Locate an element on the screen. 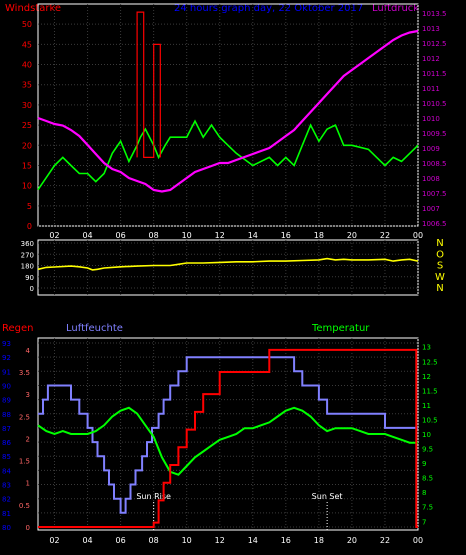 The image size is (466, 555). wind-tick-label: 50 is located at coordinates (27, 24).